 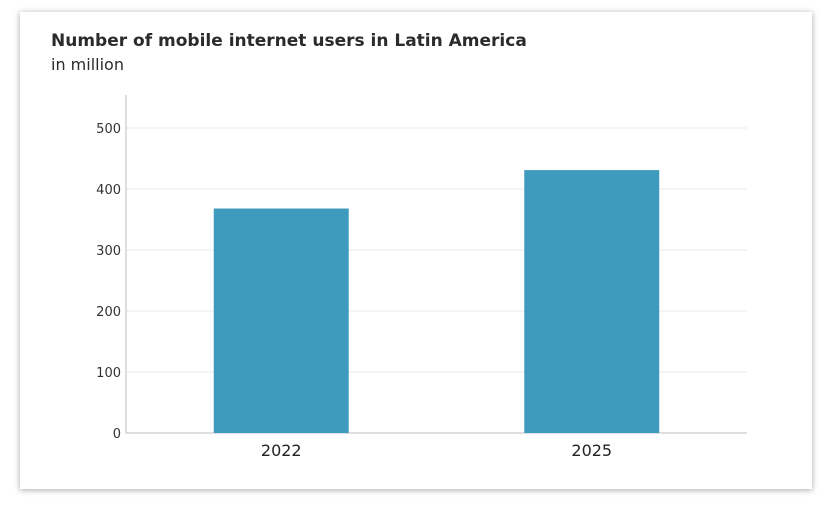 What do you see at coordinates (117, 434) in the screenshot?
I see `y-tick-label: 0` at bounding box center [117, 434].